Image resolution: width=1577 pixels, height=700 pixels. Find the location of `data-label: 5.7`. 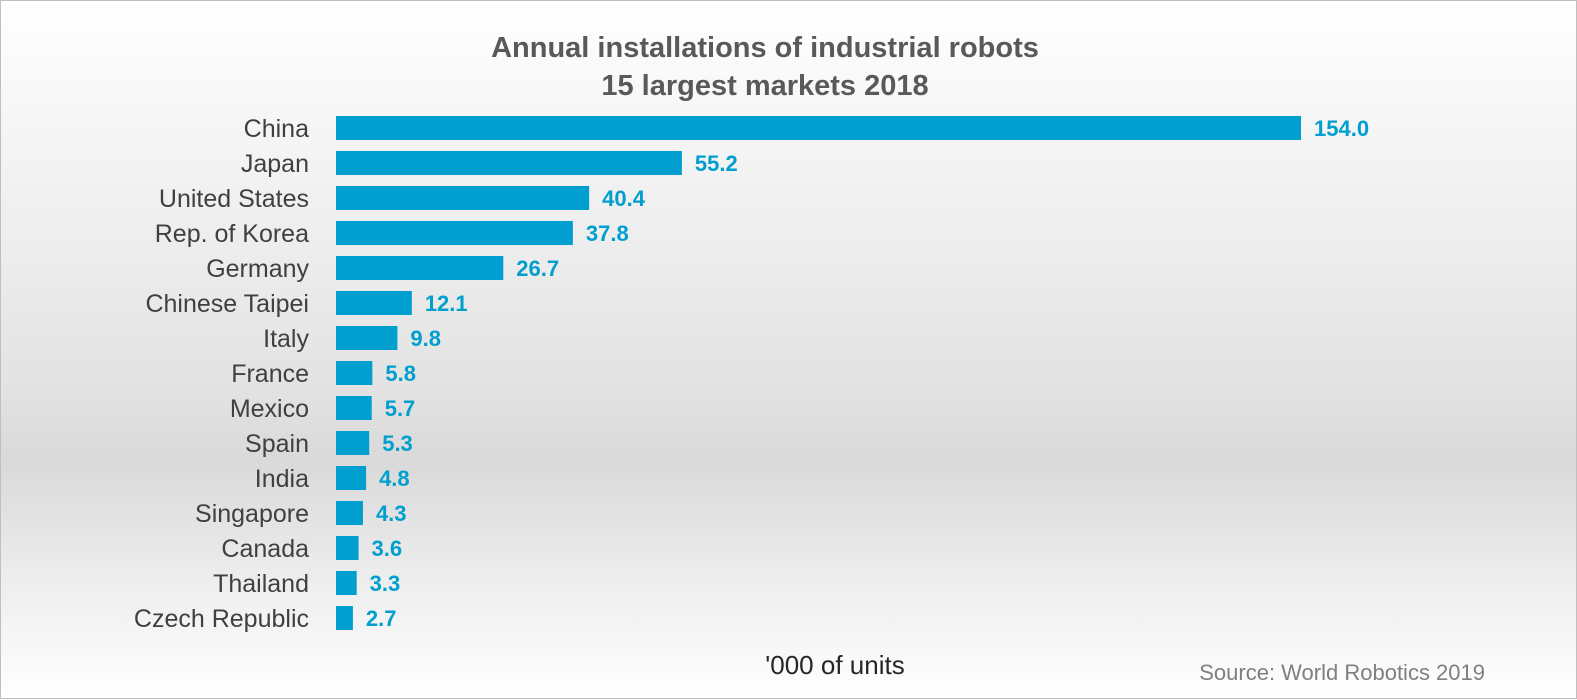

data-label: 5.7 is located at coordinates (400, 408).